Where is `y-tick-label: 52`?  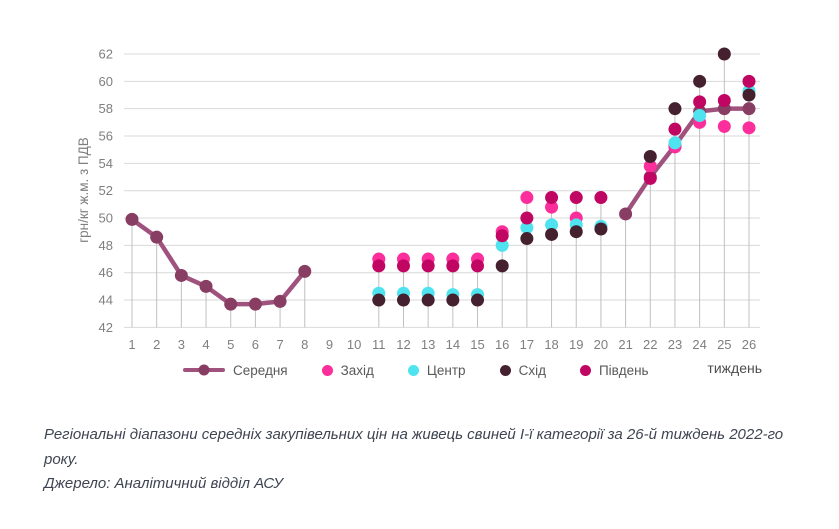 y-tick-label: 52 is located at coordinates (106, 190).